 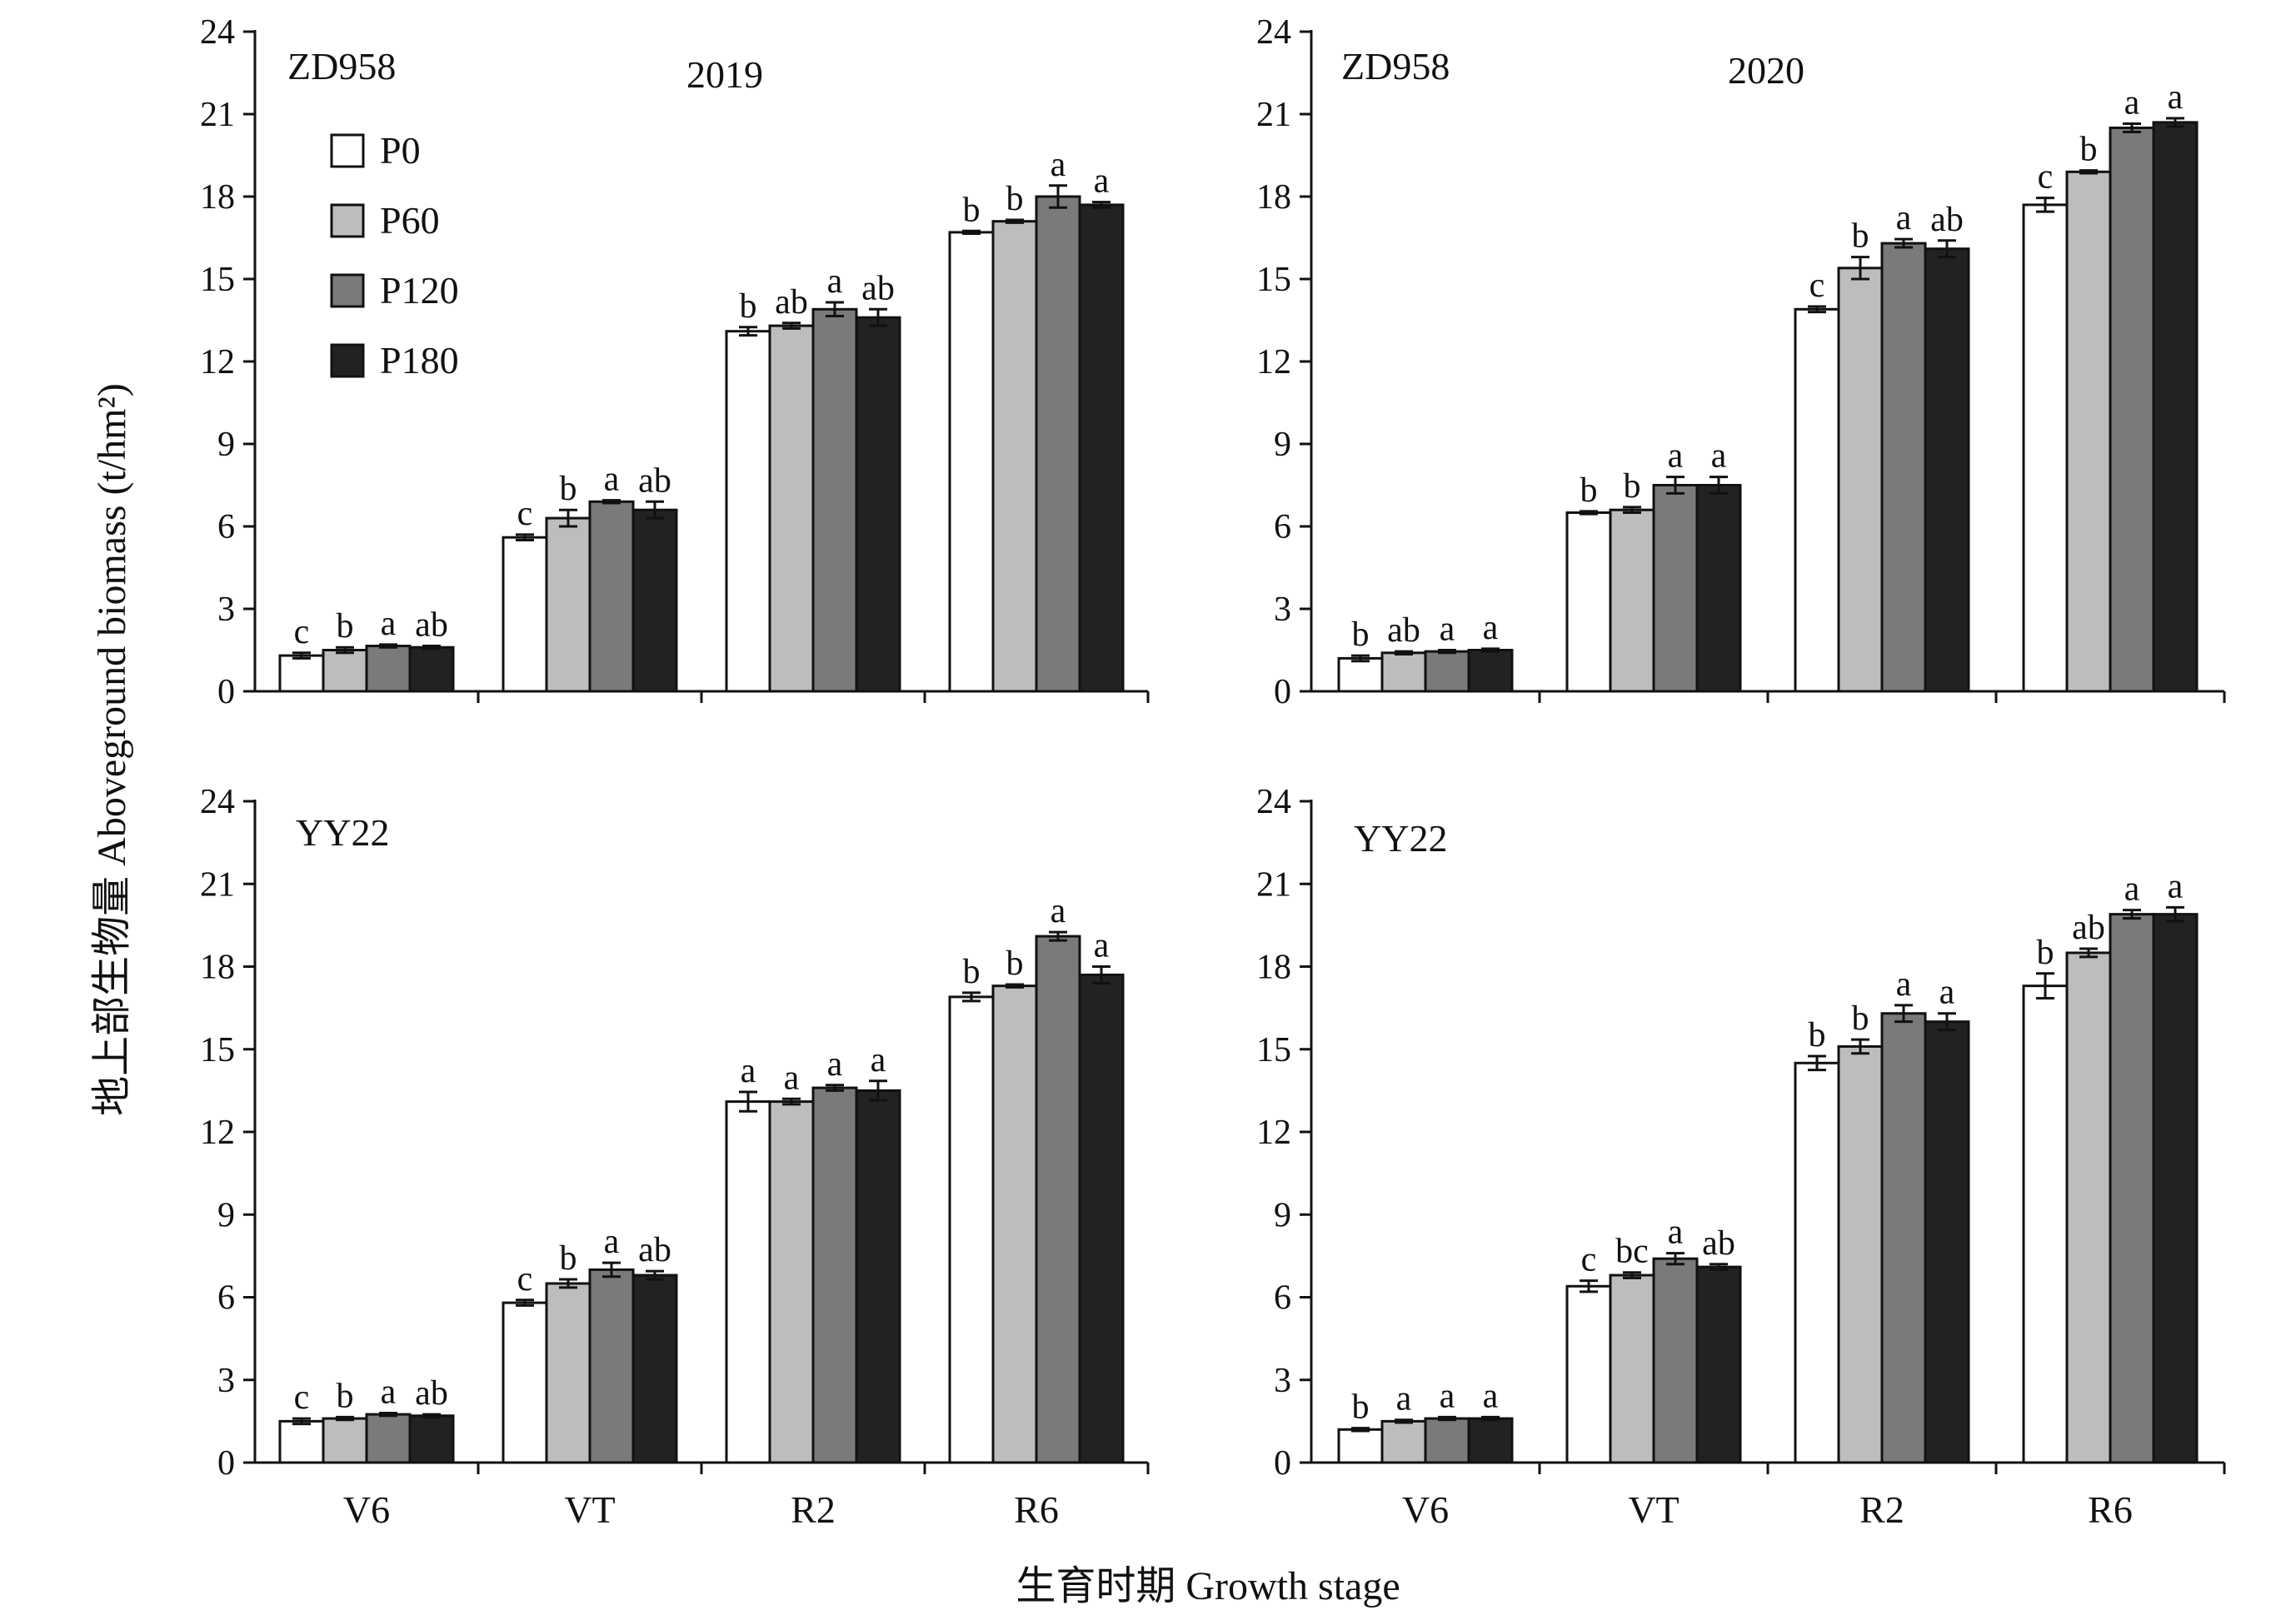 I want to click on legend-label: P120, so click(x=419, y=290).